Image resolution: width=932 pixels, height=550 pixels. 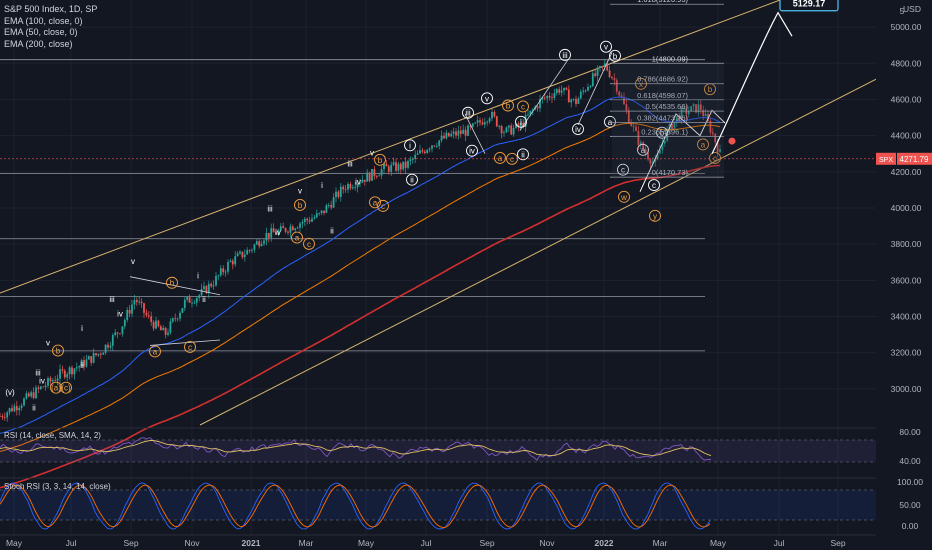 What do you see at coordinates (906, 353) in the screenshot?
I see `y-tick-label: 3200.00` at bounding box center [906, 353].